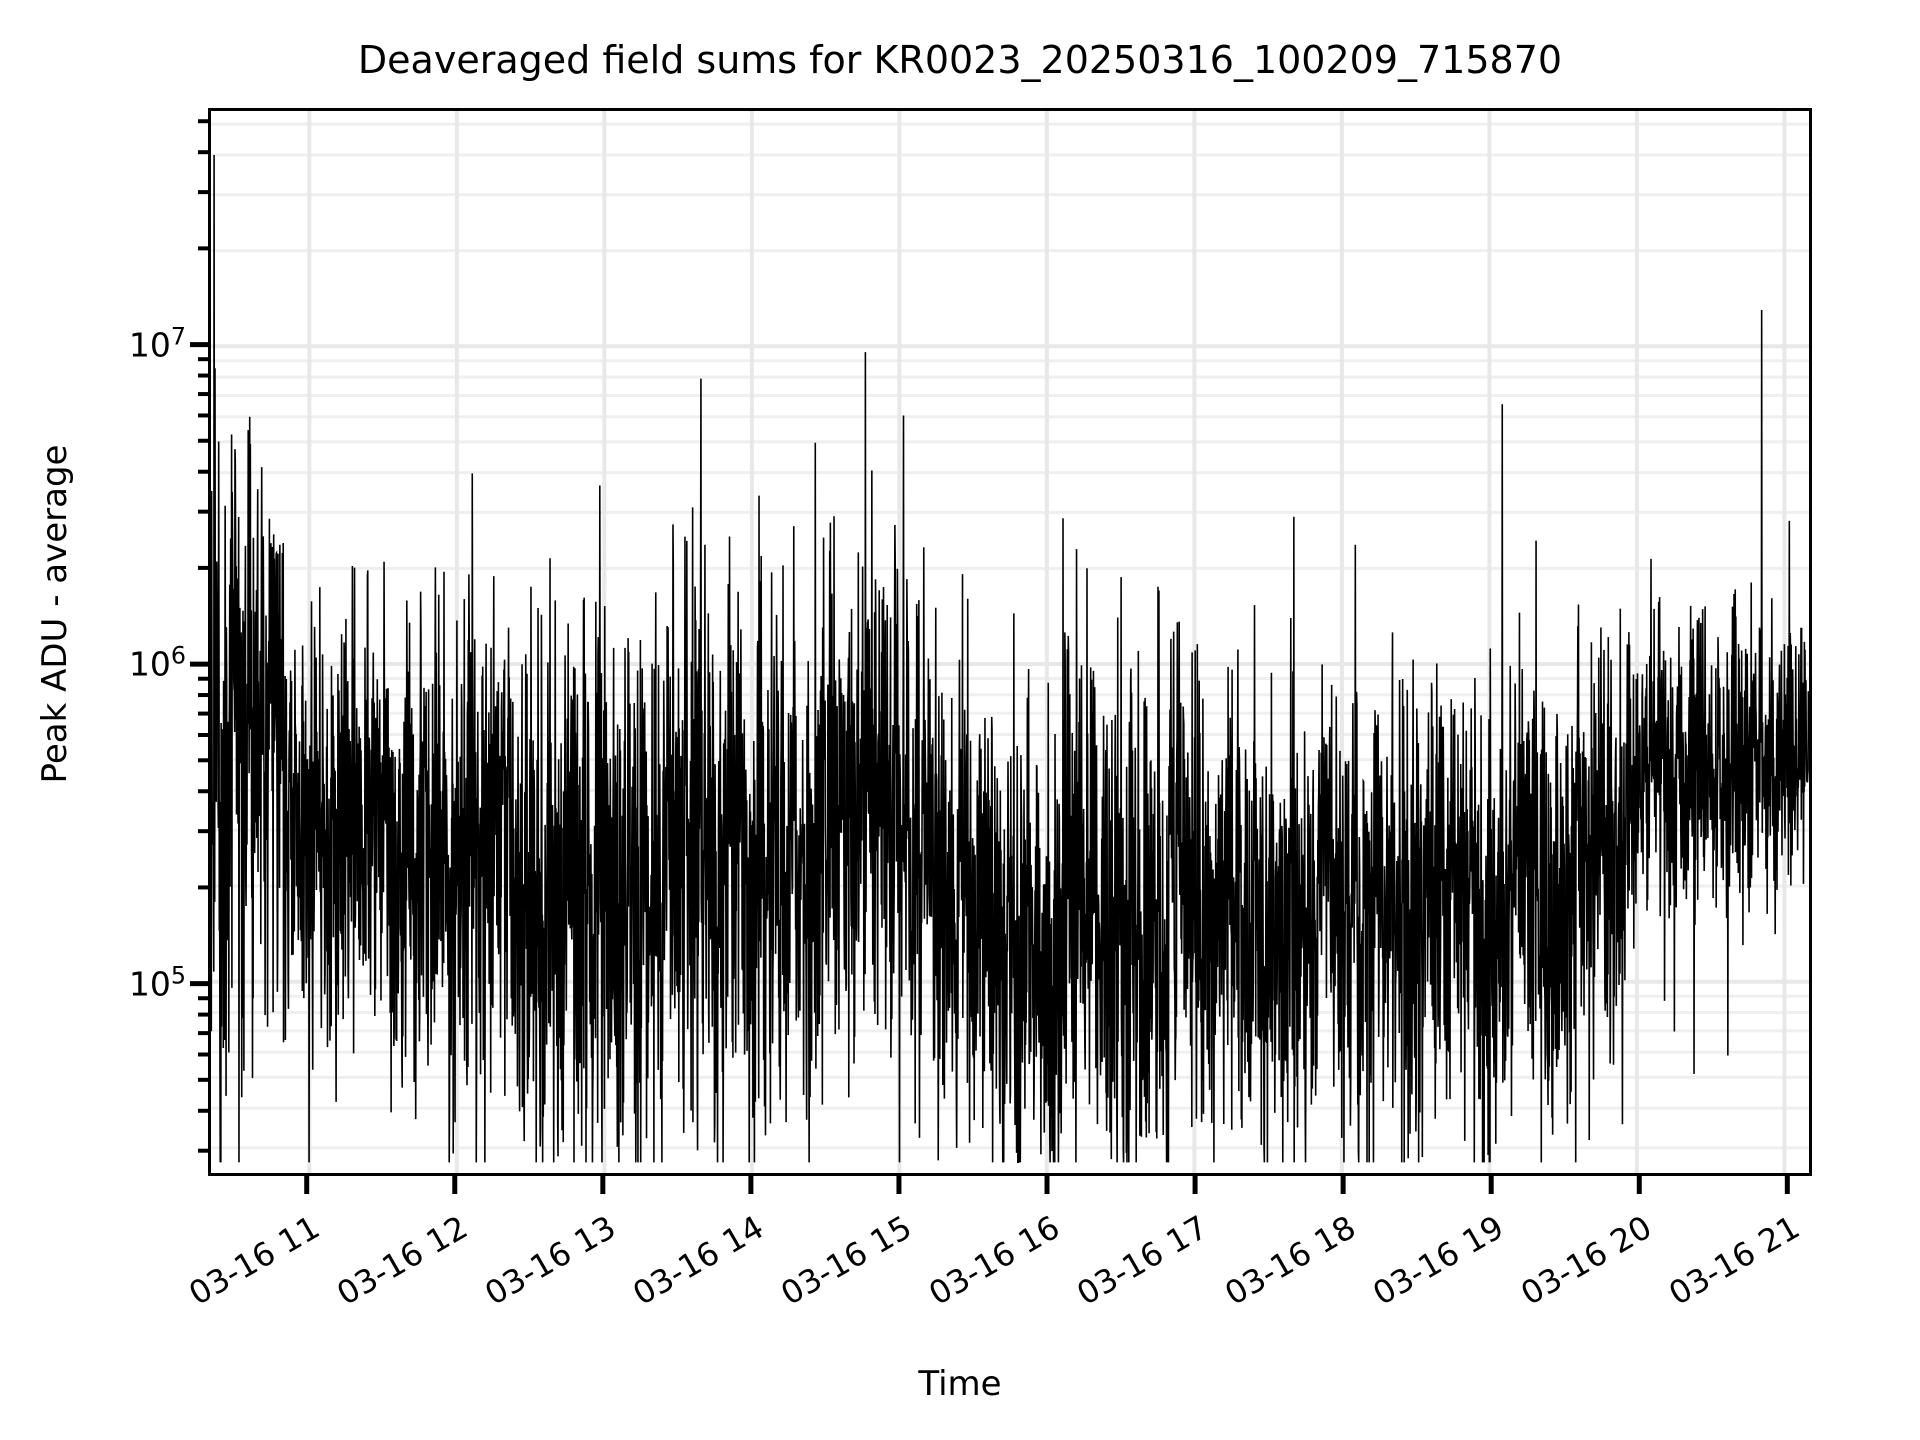  I want to click on y-tick-label: 107, so click(157, 343).